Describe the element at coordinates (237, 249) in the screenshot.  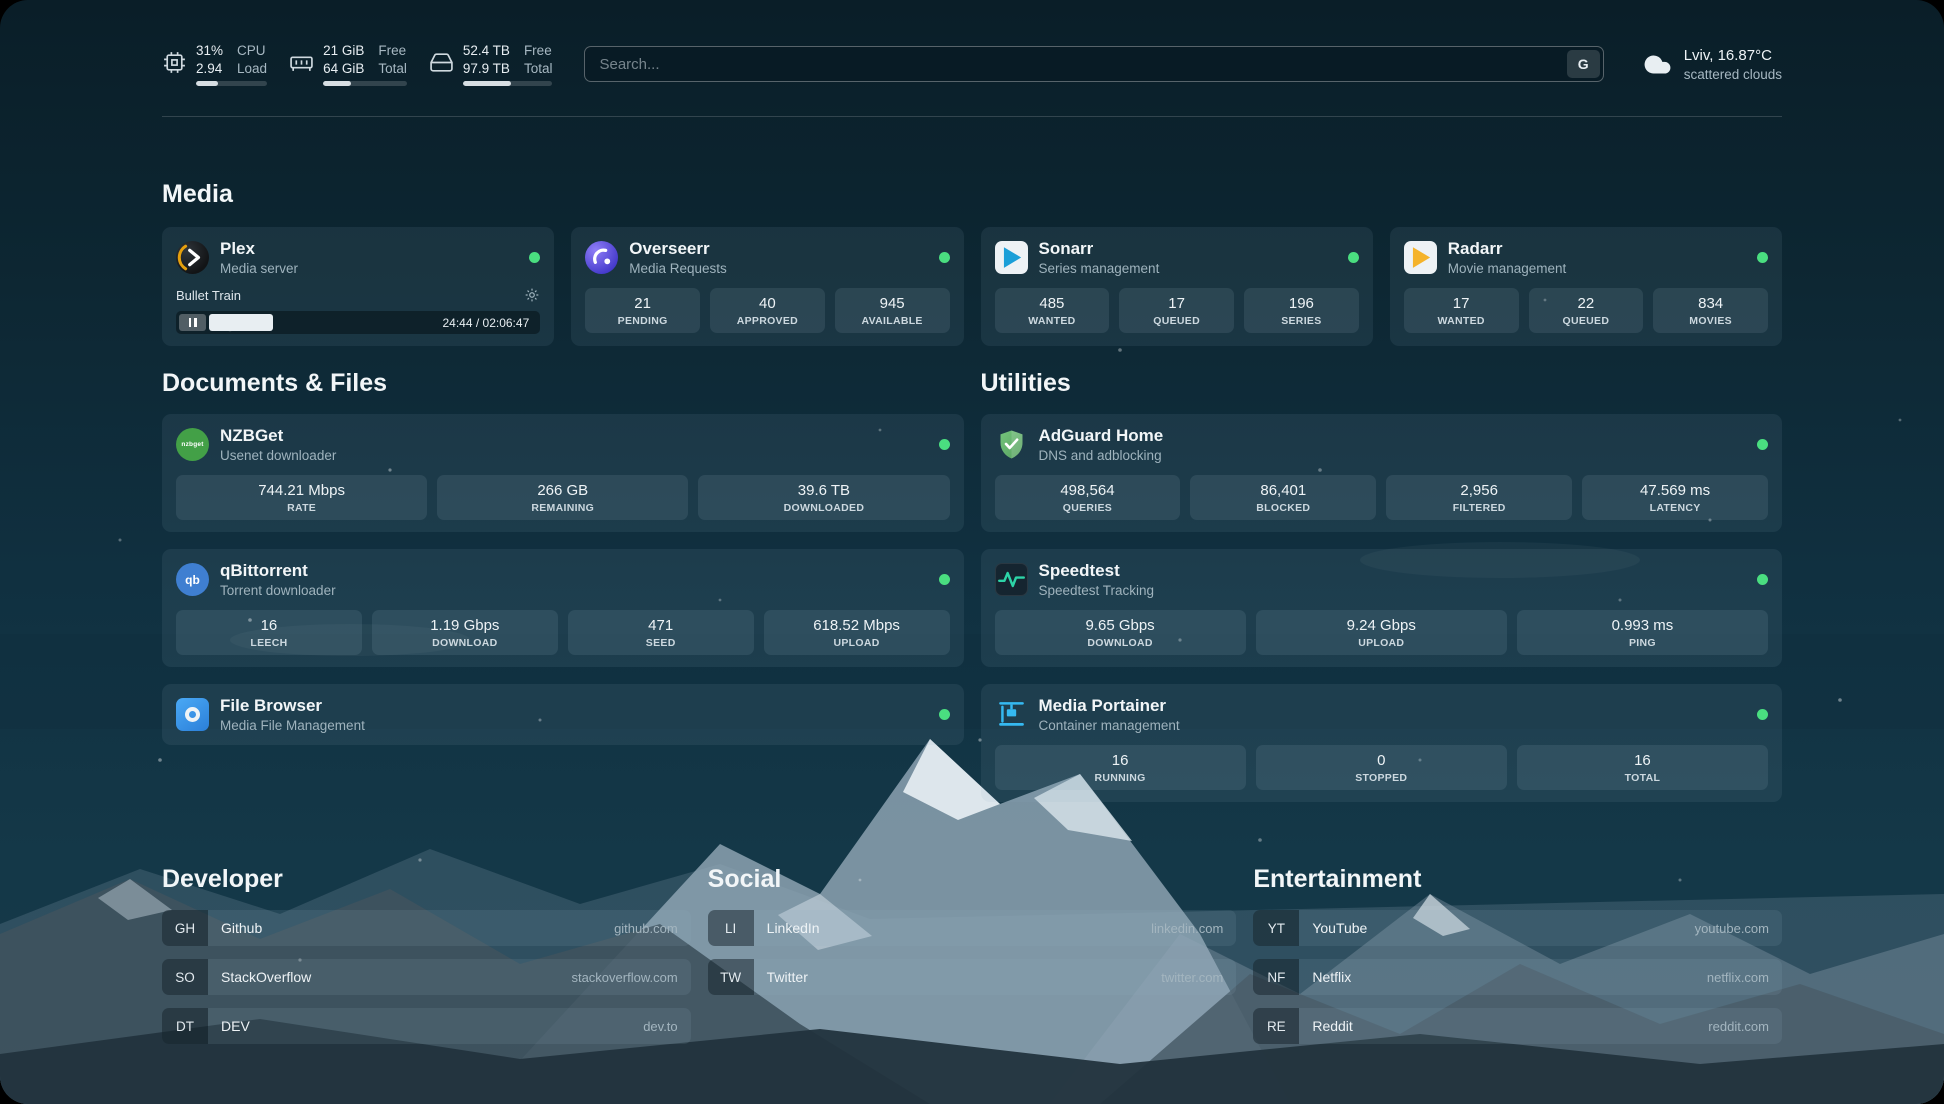
I see `service-name: Plex` at that location.